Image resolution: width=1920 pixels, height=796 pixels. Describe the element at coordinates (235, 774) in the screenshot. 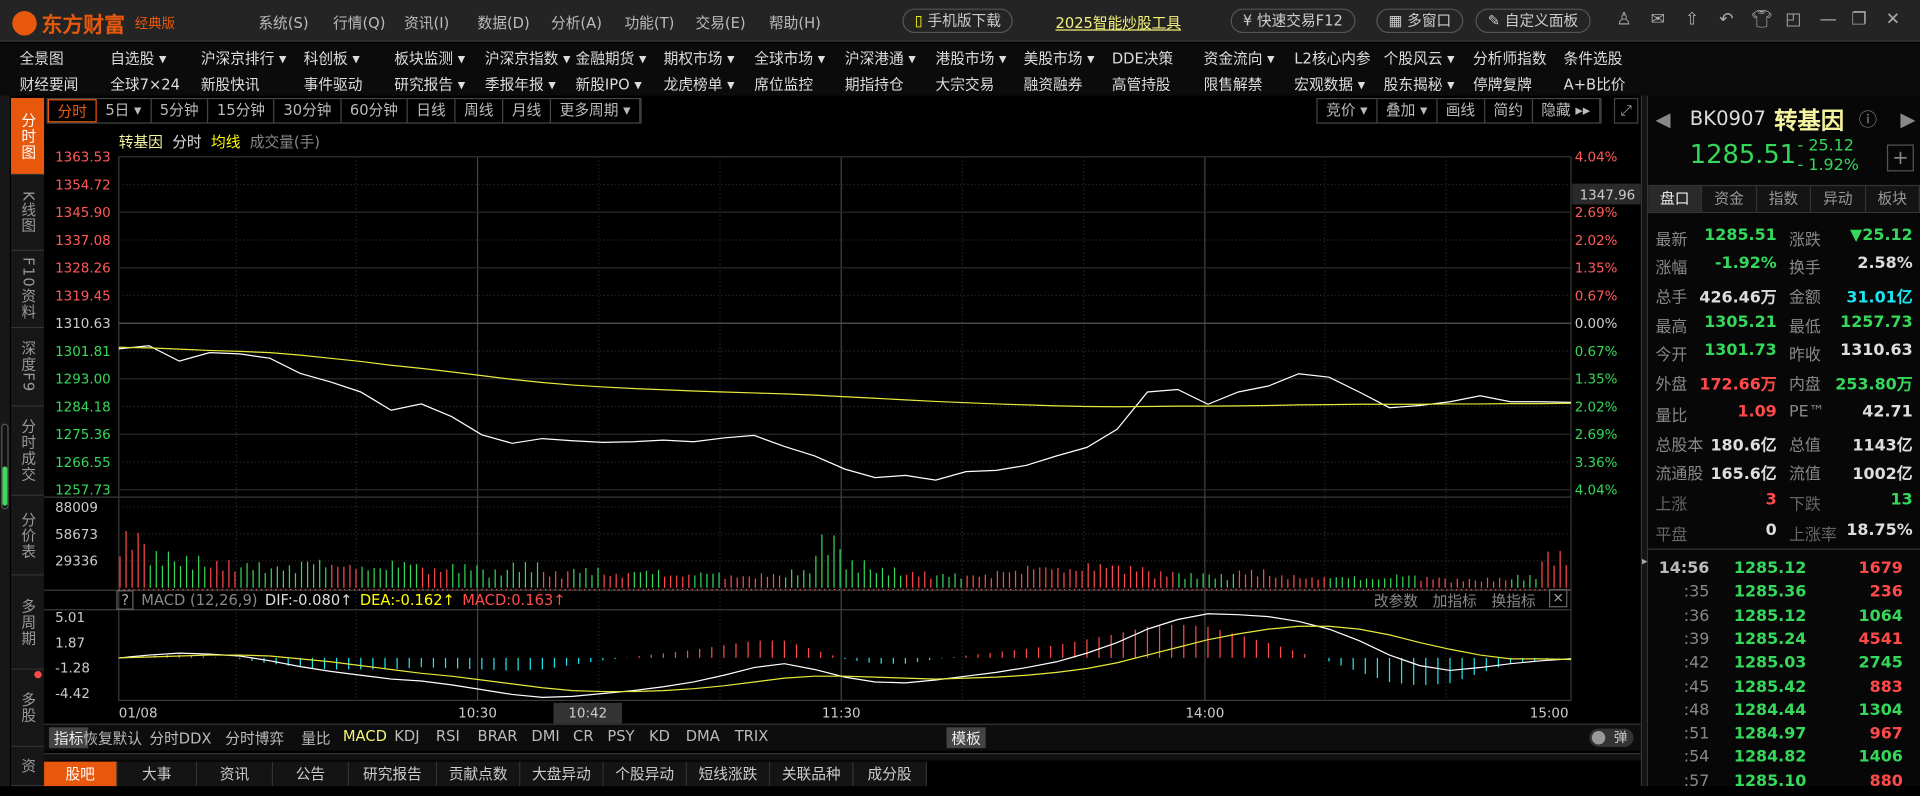

I see `bottom-tab: 资讯` at that location.